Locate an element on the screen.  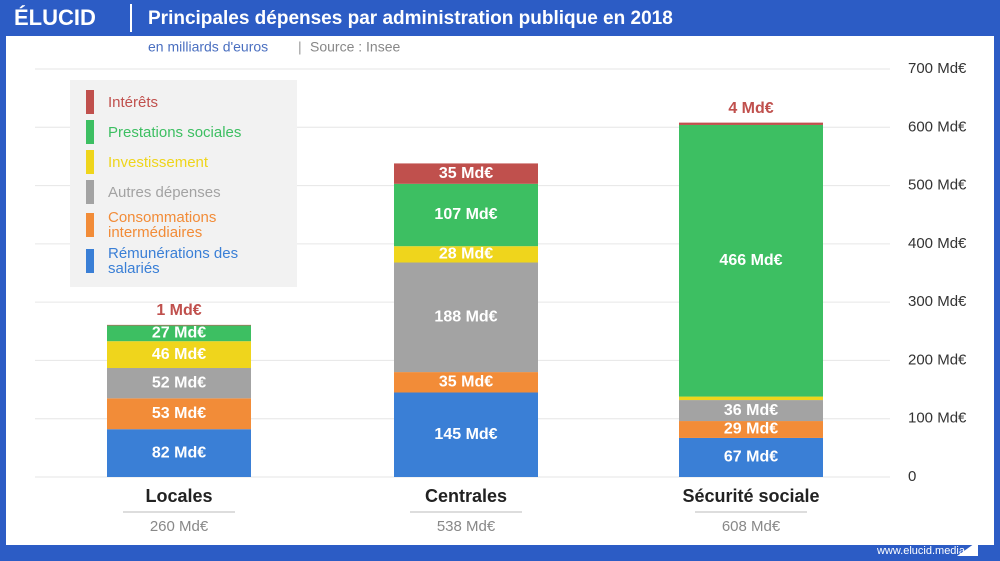
legend-label: Consommations intermédiaires is located at coordinates (162, 225).